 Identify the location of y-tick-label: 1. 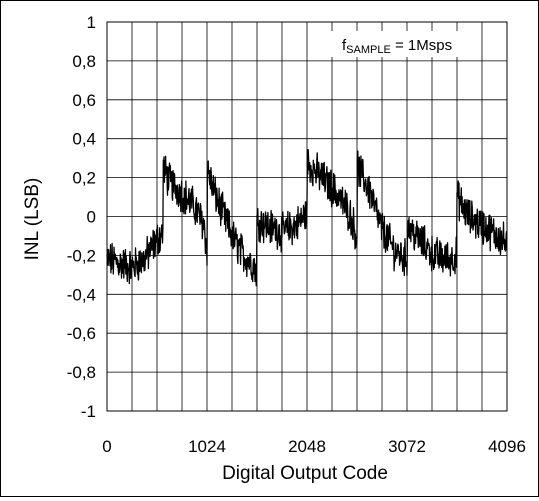
(91, 22).